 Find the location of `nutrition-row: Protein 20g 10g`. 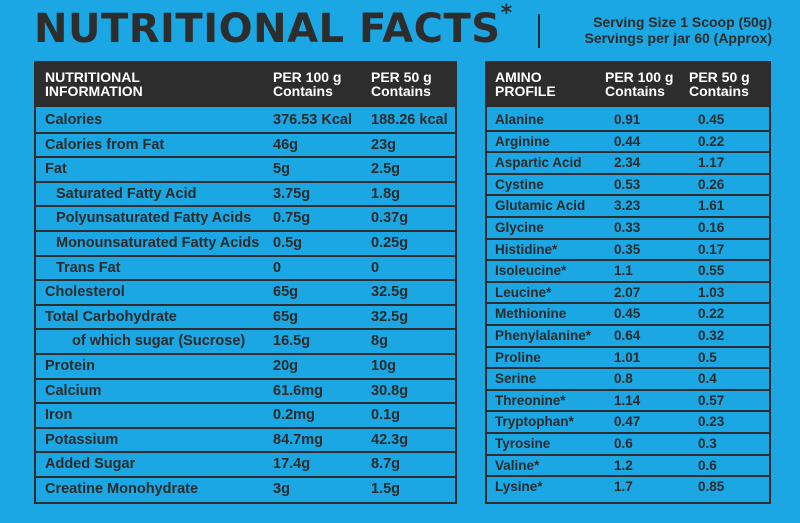

nutrition-row: Protein 20g 10g is located at coordinates (245, 367).